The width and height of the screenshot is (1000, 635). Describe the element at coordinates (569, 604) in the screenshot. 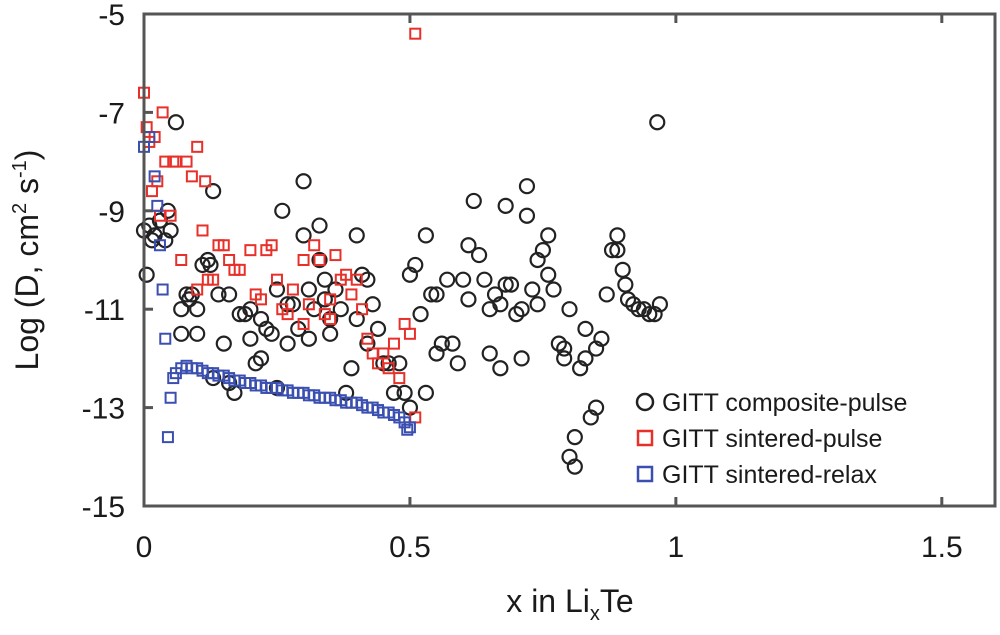

I see `x-axis-label: x in LixTe` at that location.